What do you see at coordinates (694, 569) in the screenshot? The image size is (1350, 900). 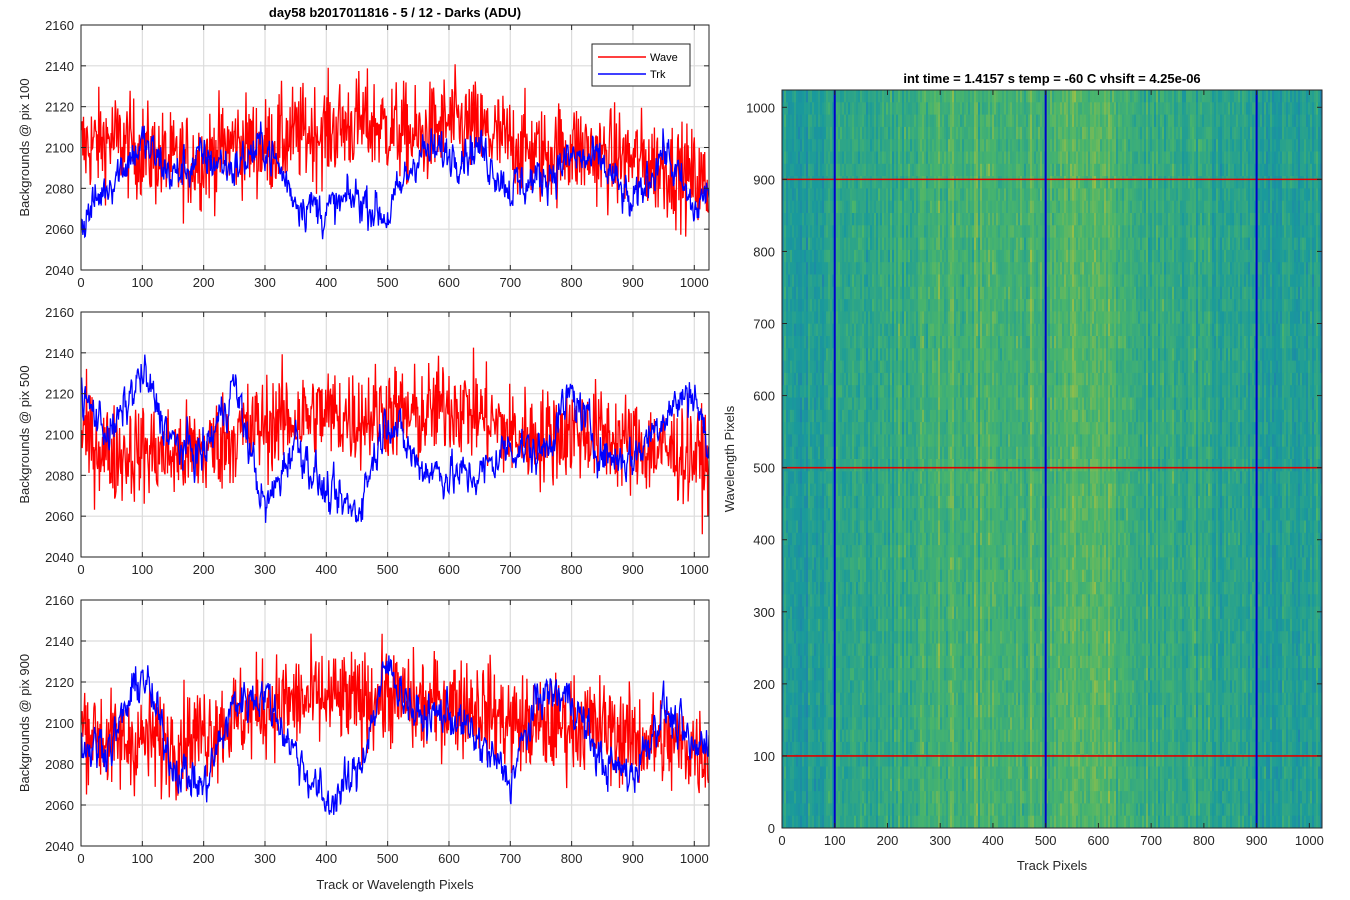 I see `x-tick-label: 1000` at bounding box center [694, 569].